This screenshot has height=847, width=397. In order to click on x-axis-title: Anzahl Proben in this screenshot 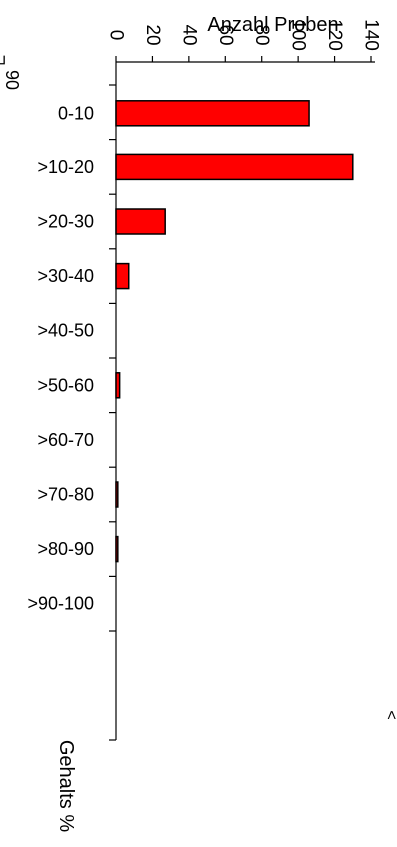, I will do `click(272, 25)`.